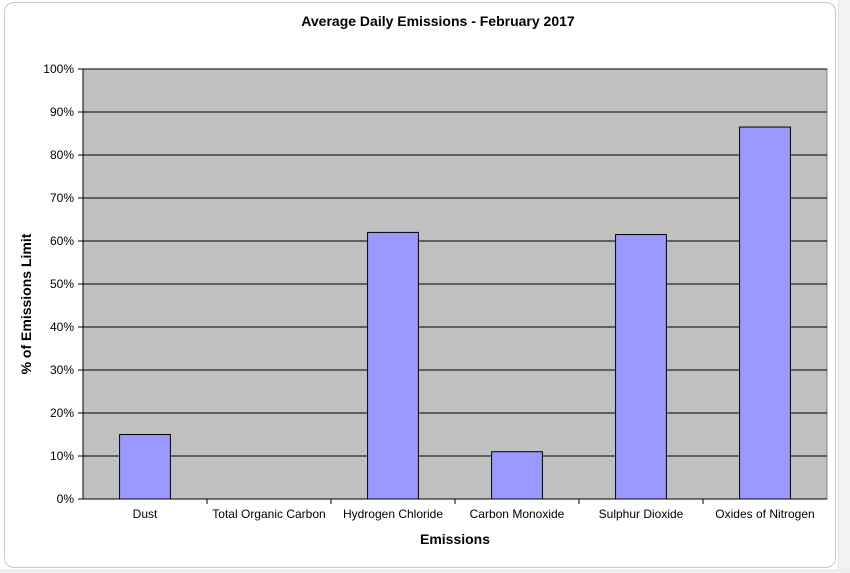 This screenshot has width=850, height=573. What do you see at coordinates (517, 514) in the screenshot?
I see `x-tick-label: Carbon Monoxide` at bounding box center [517, 514].